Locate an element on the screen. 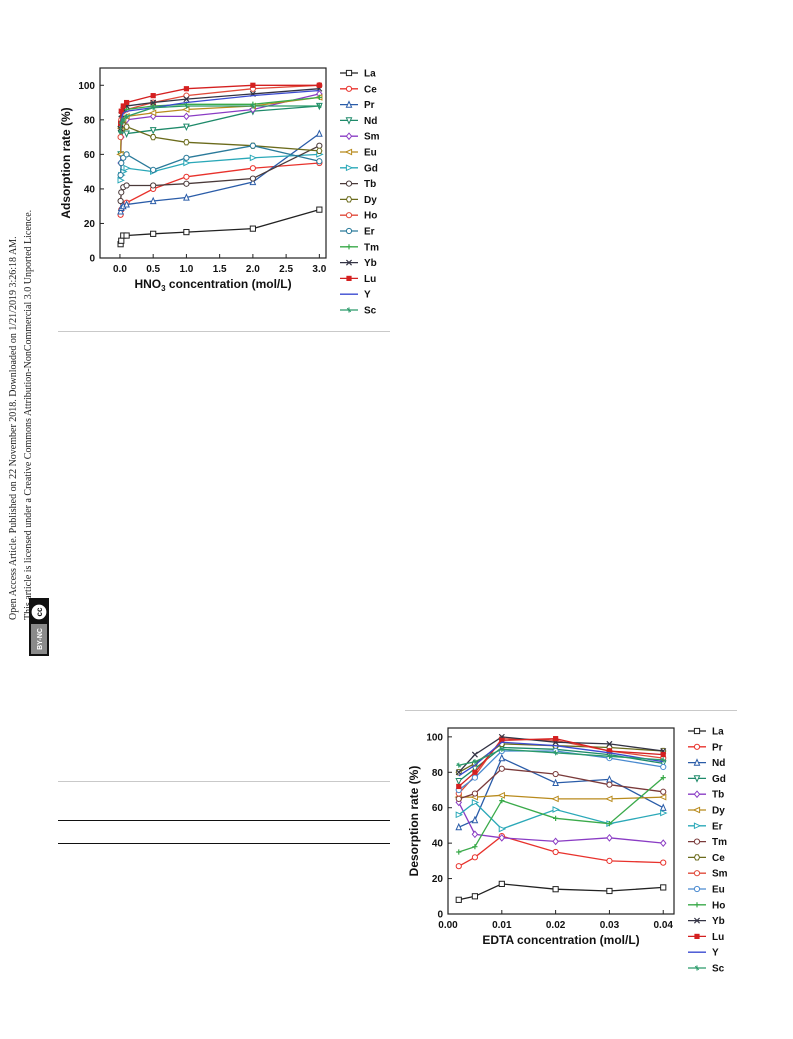  legend-label: Gd is located at coordinates (371, 168).